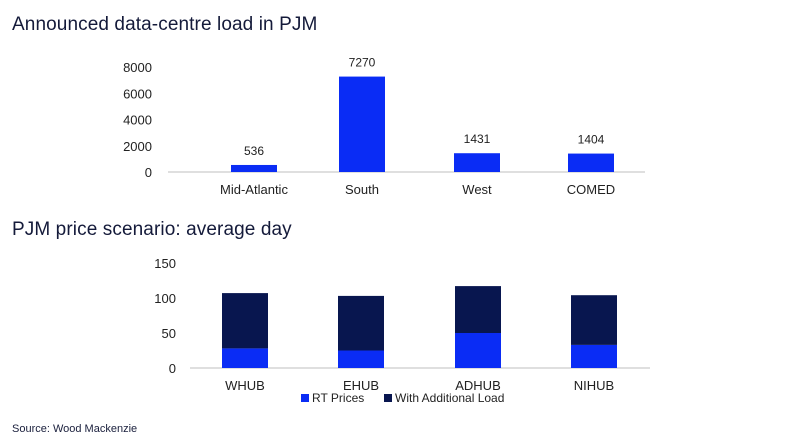  What do you see at coordinates (477, 139) in the screenshot?
I see `chart1-data-label: 1431` at bounding box center [477, 139].